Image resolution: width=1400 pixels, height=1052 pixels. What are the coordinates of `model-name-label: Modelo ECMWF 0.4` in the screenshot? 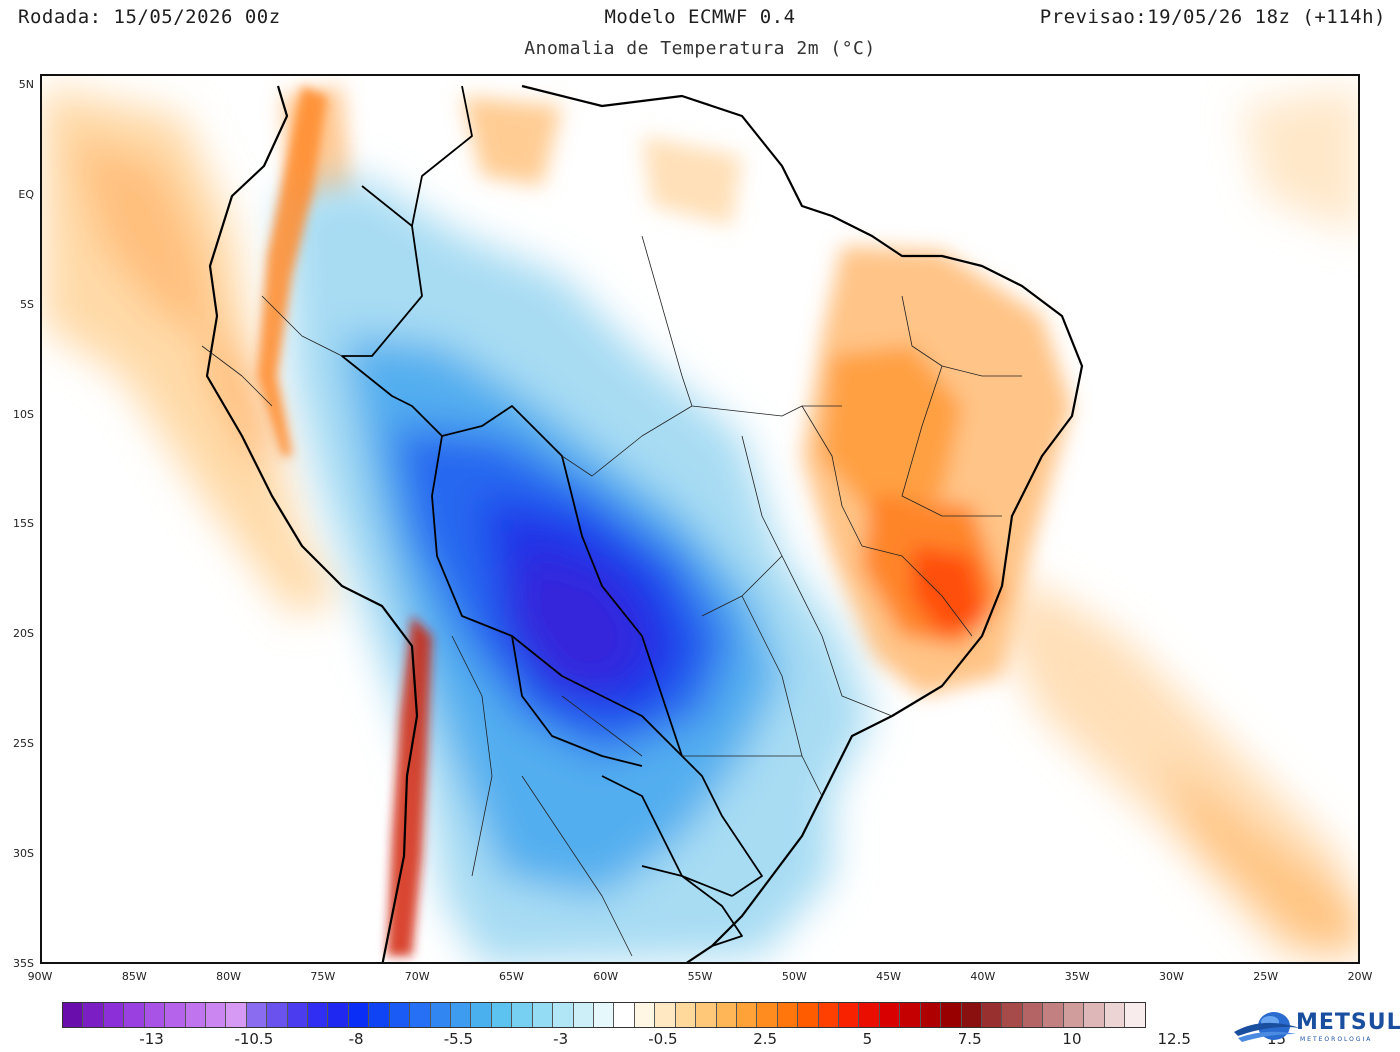 It's located at (700, 17).